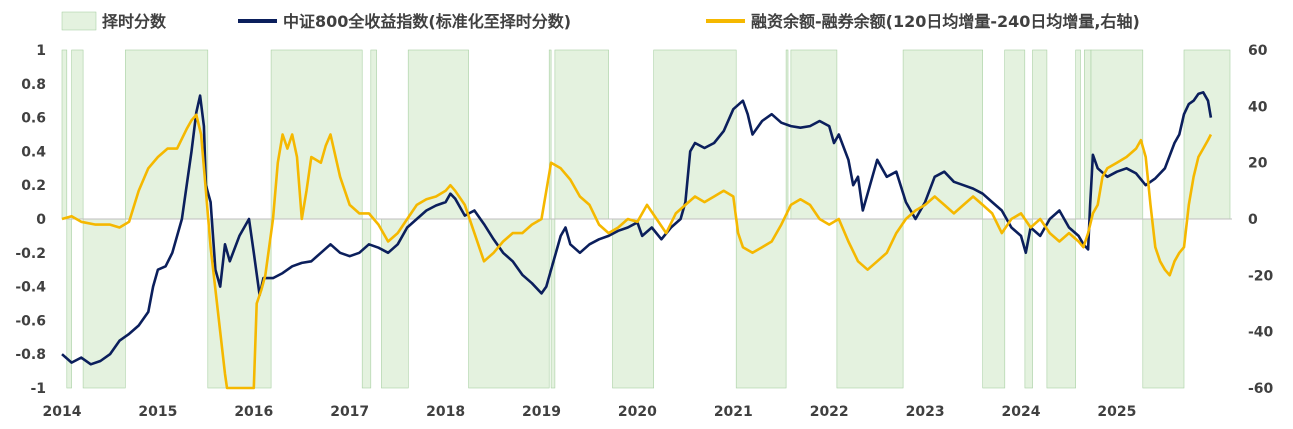 The image size is (1293, 429). Describe the element at coordinates (33, 85) in the screenshot. I see `y-left-tick-label: 0.8` at that location.